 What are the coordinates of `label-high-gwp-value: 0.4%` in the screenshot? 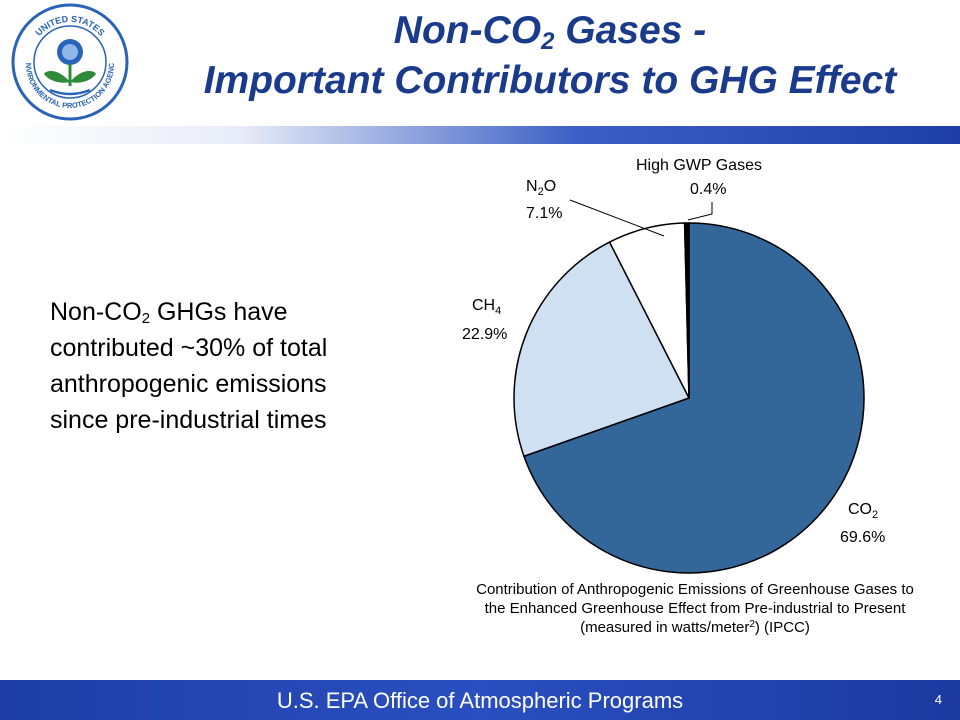 It's located at (708, 189).